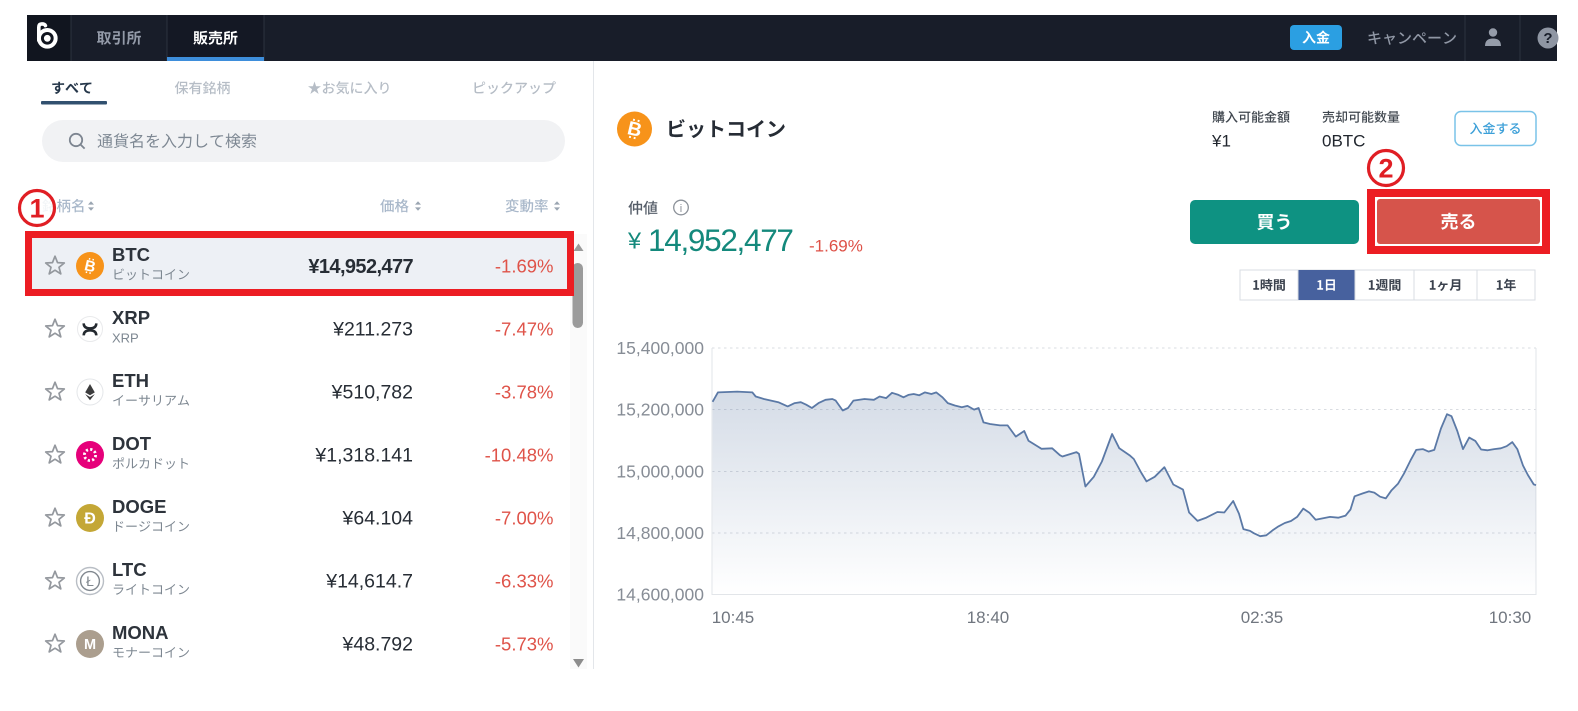  Describe the element at coordinates (372, 393) in the screenshot. I see `svg-text: ¥510,782` at that location.